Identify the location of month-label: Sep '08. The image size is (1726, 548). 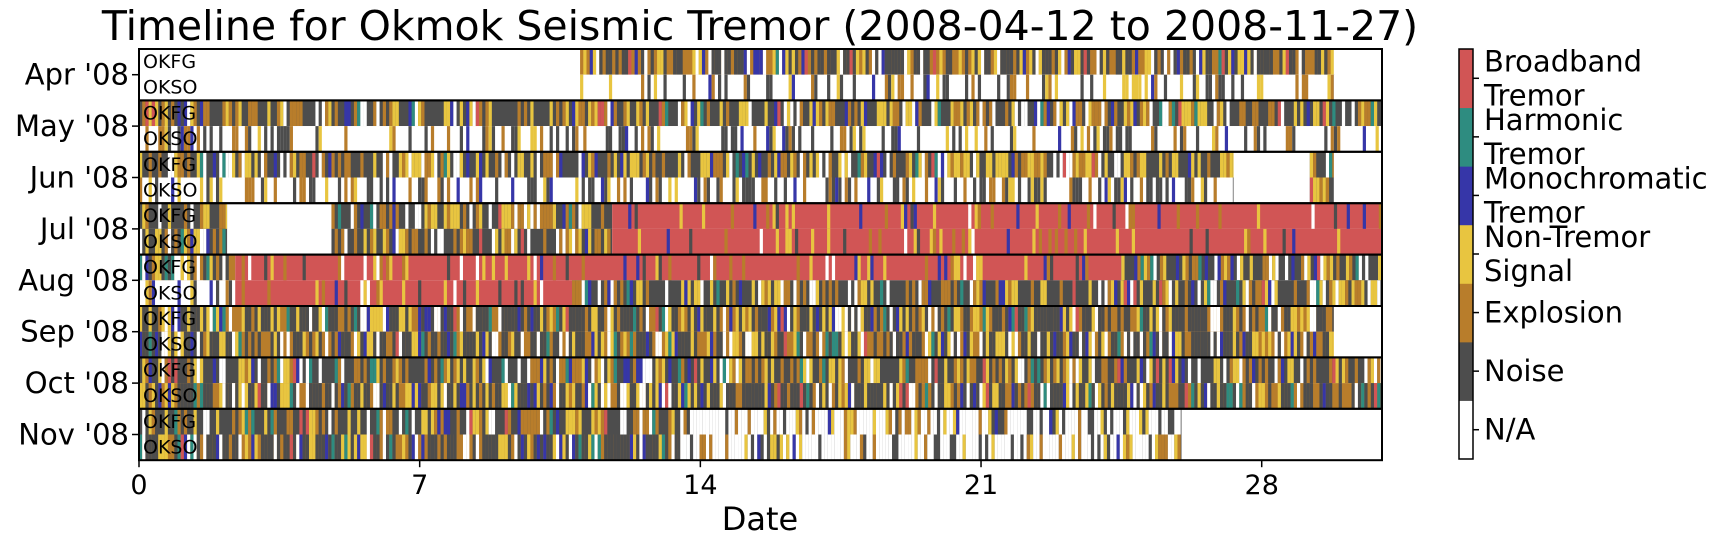
(74, 332).